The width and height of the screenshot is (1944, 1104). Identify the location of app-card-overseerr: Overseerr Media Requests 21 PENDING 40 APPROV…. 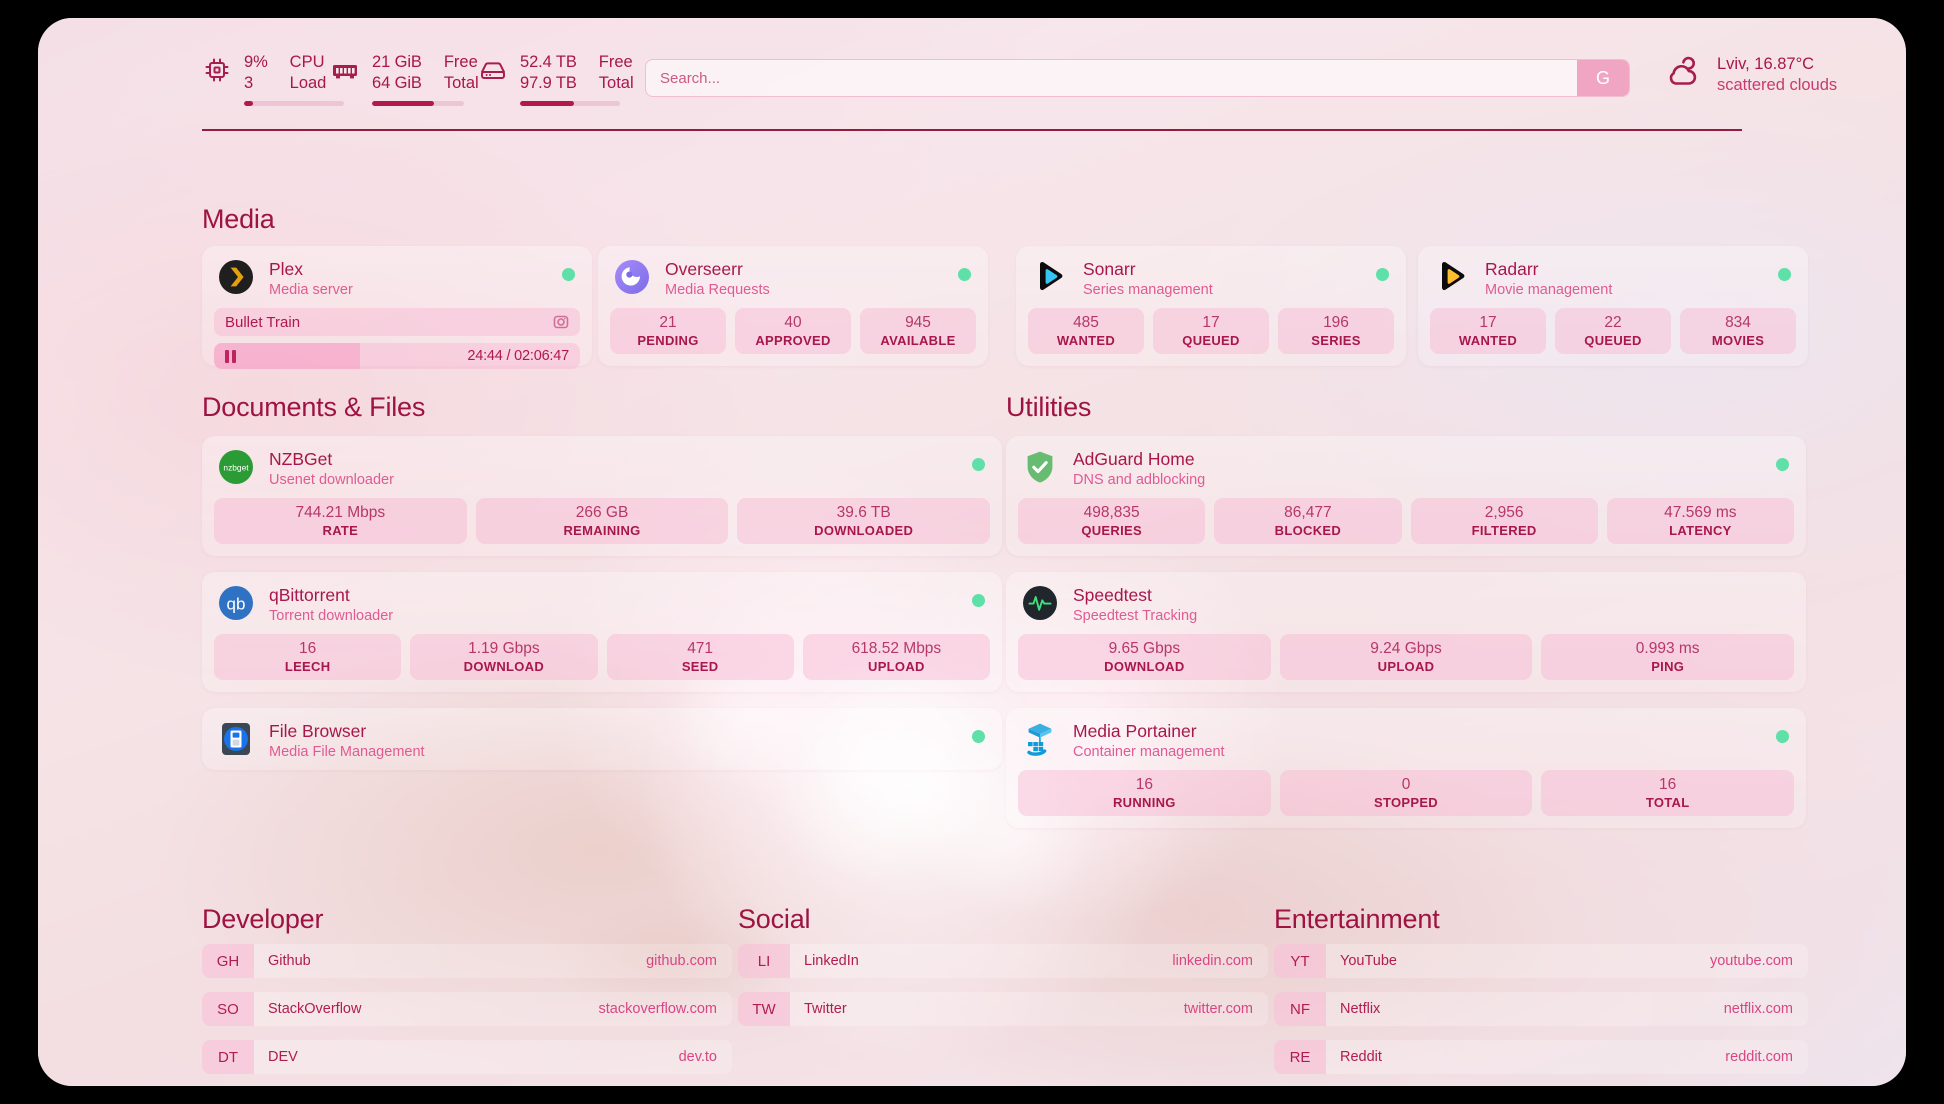
(793, 306).